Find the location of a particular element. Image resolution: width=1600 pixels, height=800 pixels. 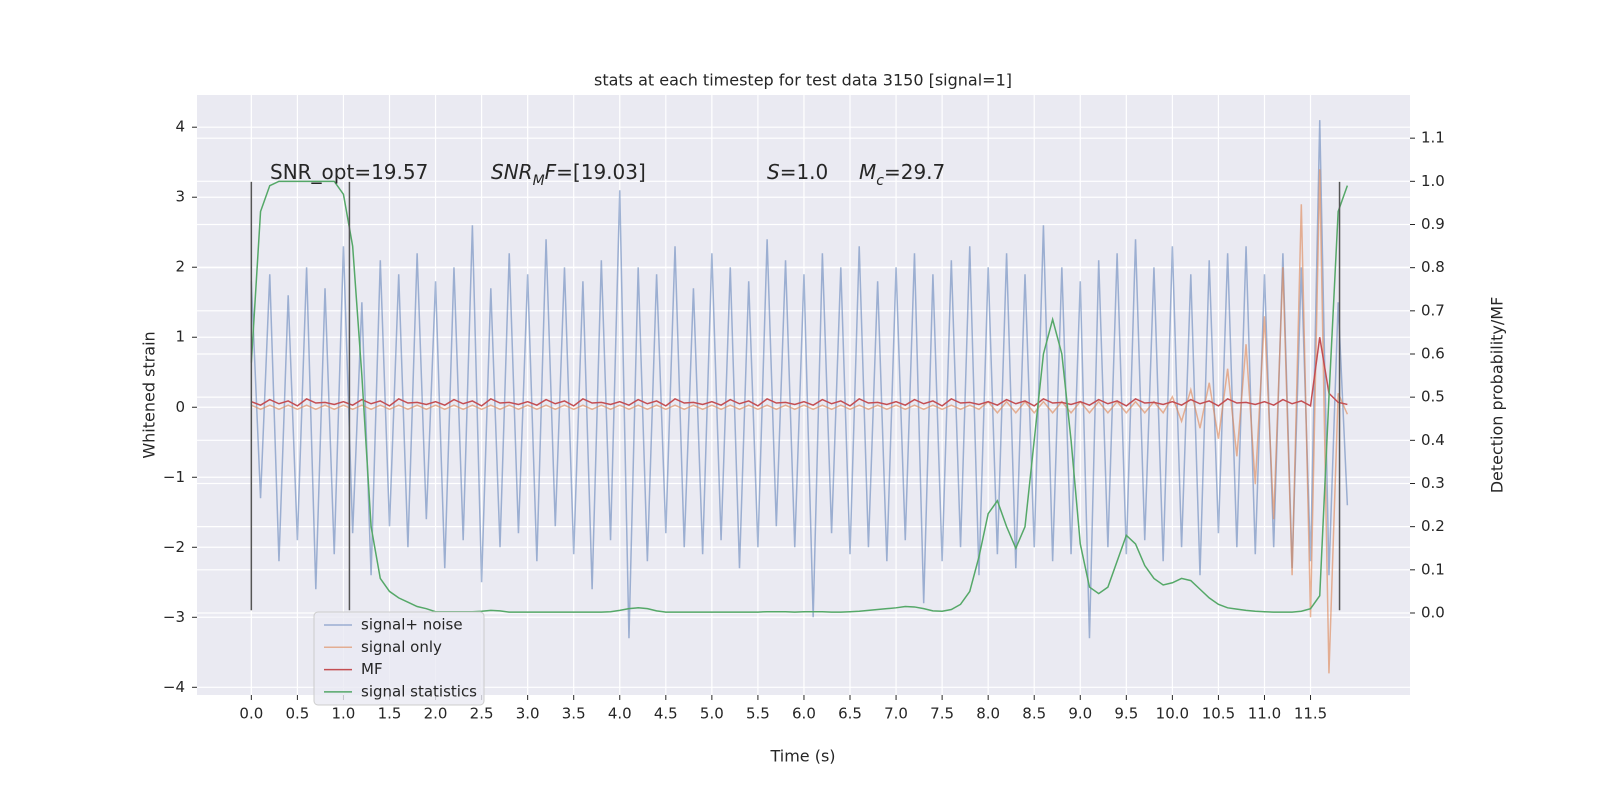

x-tick-label: 3.5 is located at coordinates (574, 714).